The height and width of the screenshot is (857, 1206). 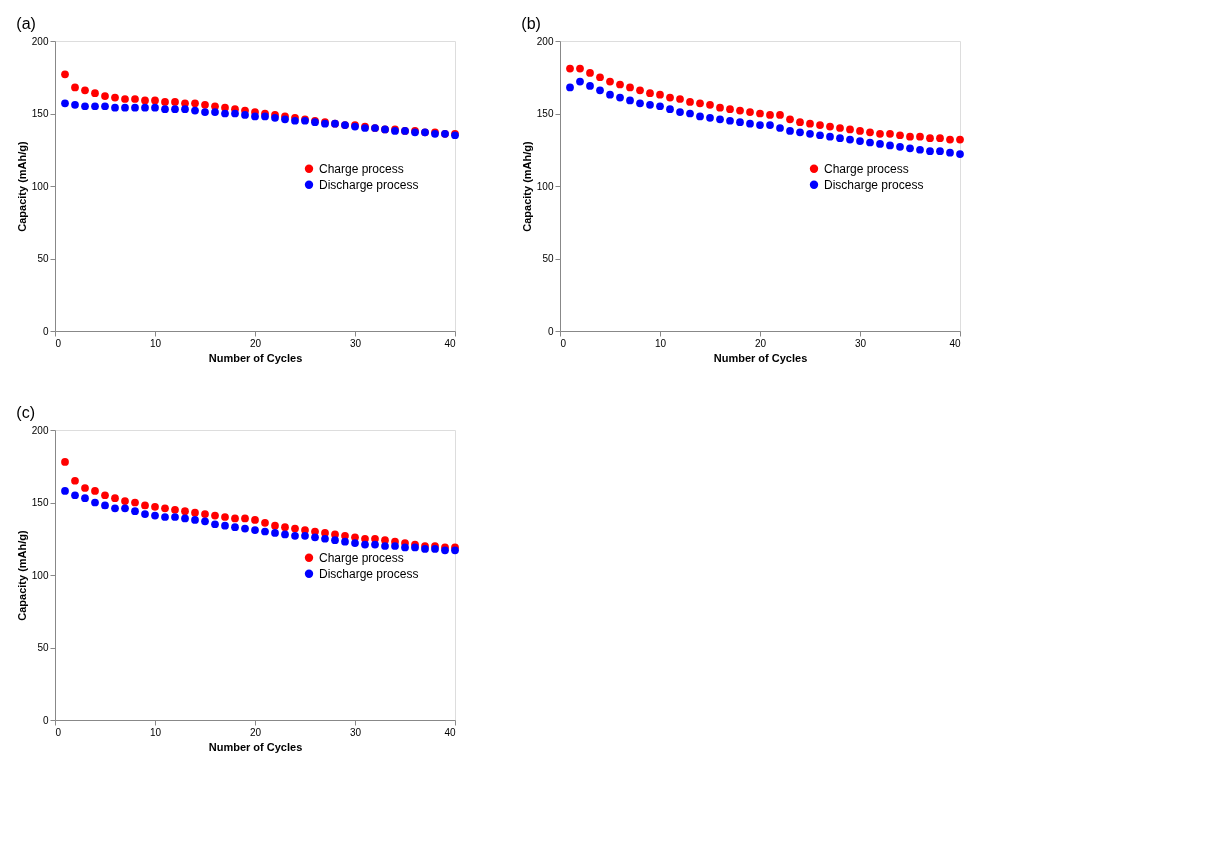 What do you see at coordinates (531, 23) in the screenshot?
I see `chart-title: (b)` at bounding box center [531, 23].